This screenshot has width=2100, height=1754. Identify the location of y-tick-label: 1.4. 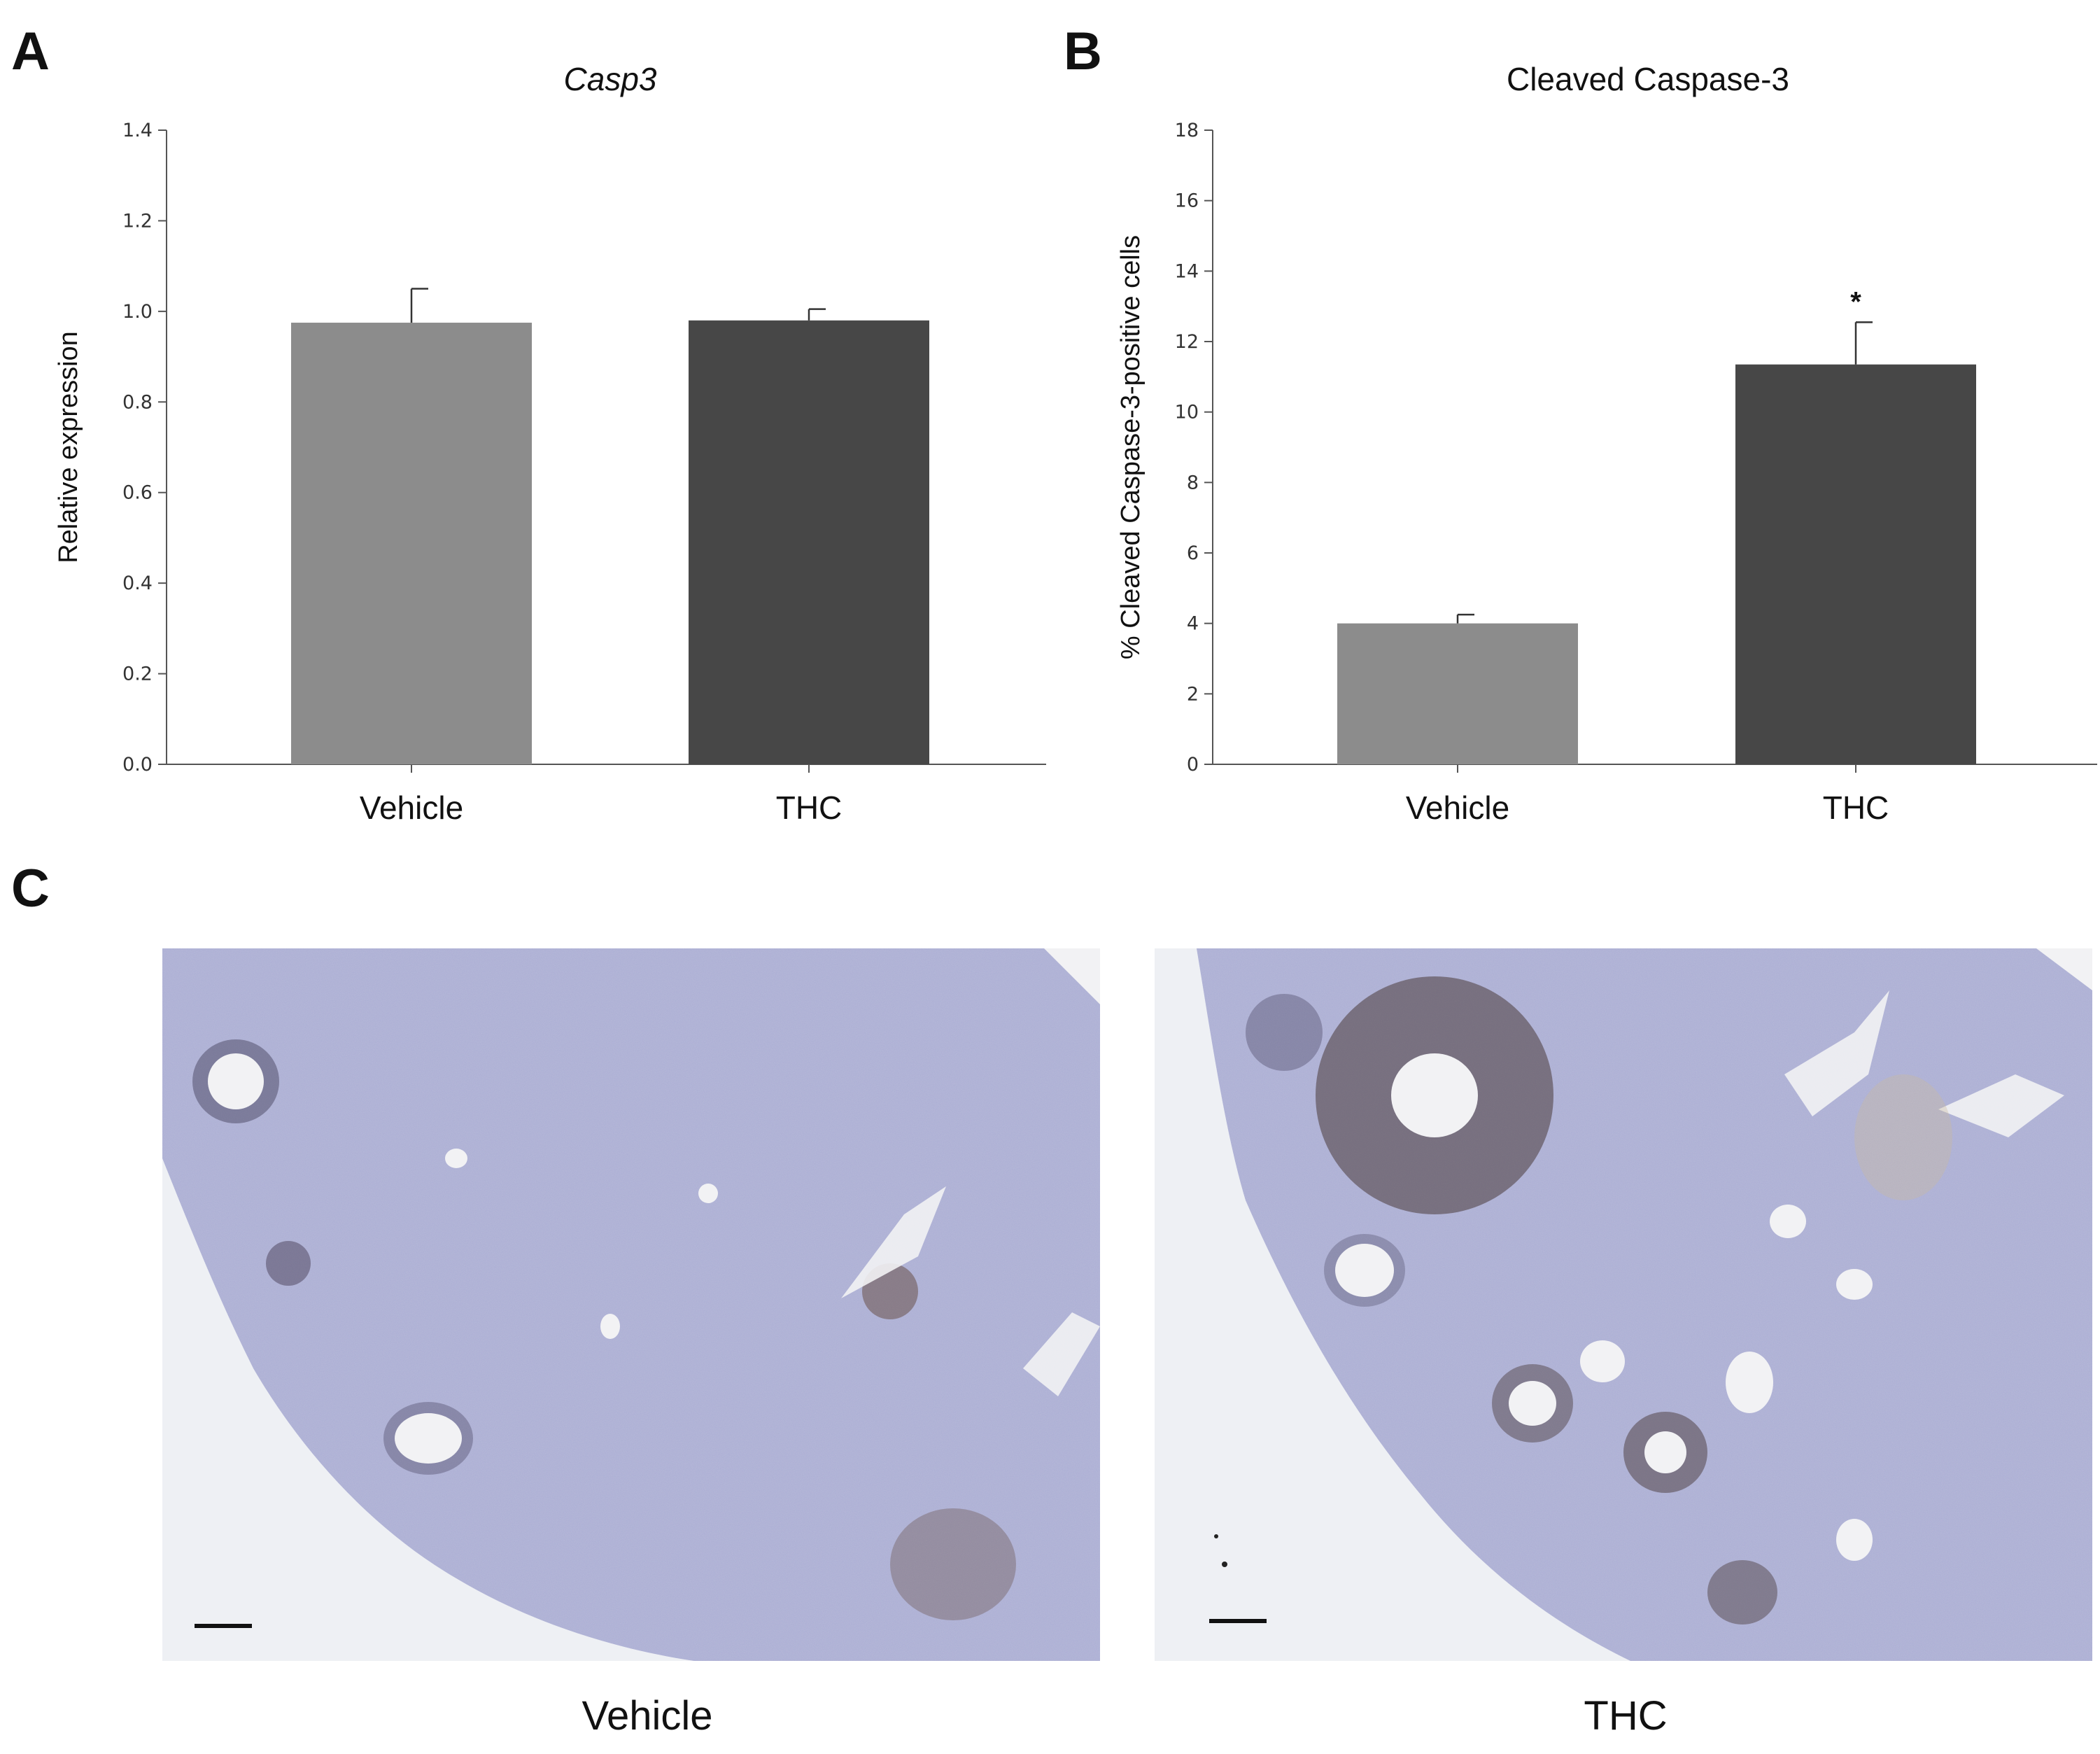
(137, 130).